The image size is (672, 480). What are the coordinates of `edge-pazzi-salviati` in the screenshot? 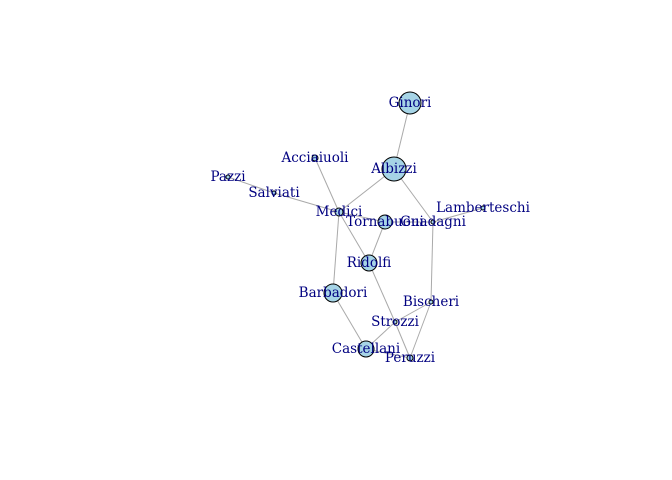 It's located at (251, 185).